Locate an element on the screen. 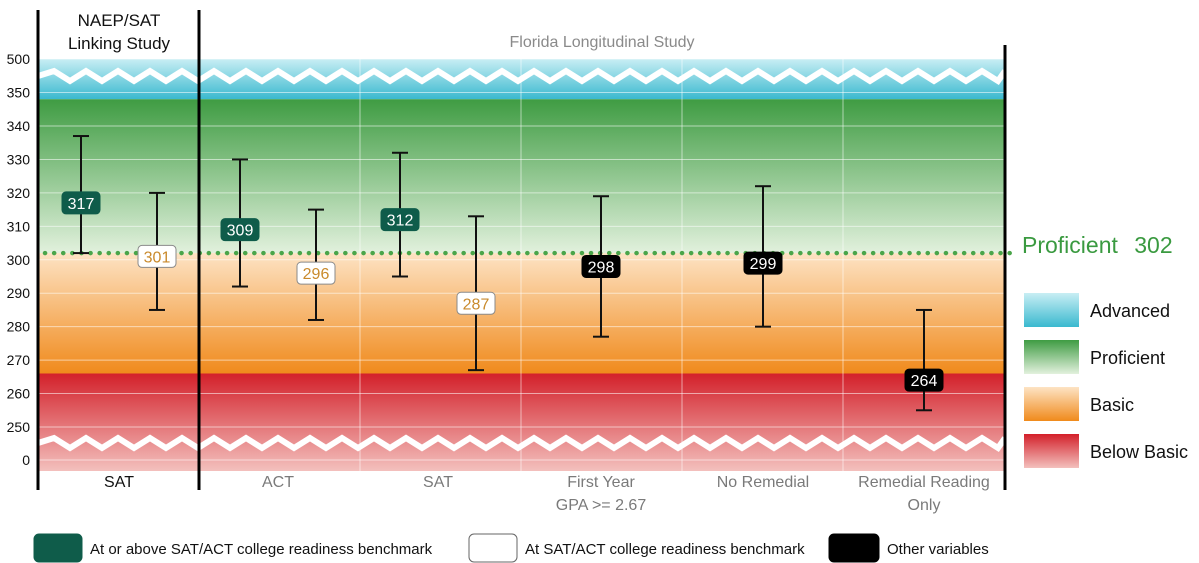 The image size is (1199, 563). data-point-298: 298 is located at coordinates (601, 266).